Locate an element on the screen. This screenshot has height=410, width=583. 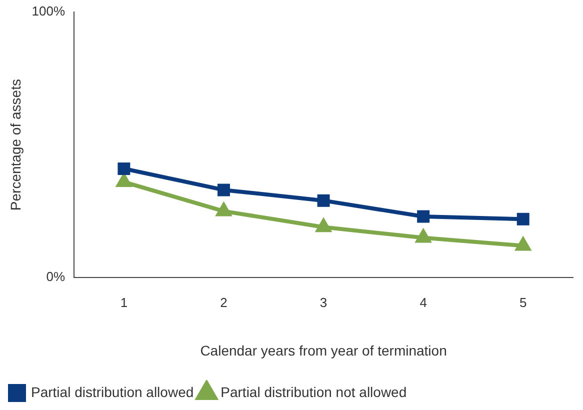
y-axis-title: Percentage of assets is located at coordinates (15, 145).